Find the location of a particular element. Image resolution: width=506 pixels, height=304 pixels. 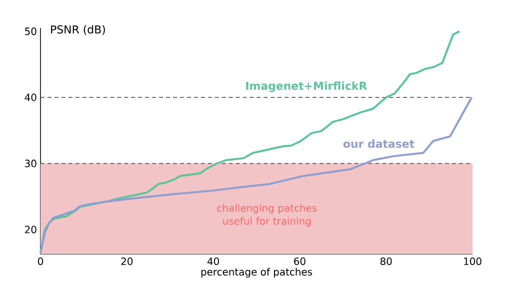

x-tick-label: 100 is located at coordinates (473, 262).